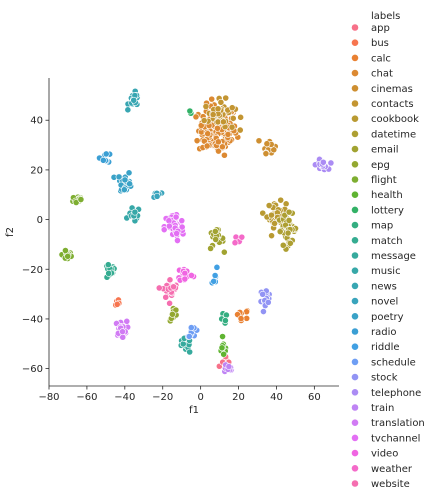  I want to click on legend-item-telephone: telephone, so click(386, 393).